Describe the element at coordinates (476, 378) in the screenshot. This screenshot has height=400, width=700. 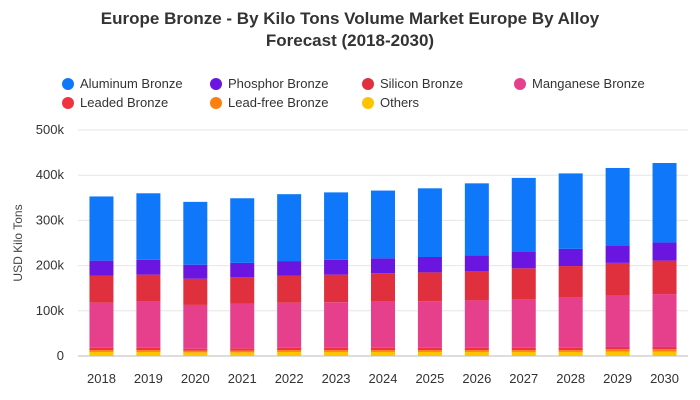
I see `x-tick-label: 2026` at that location.